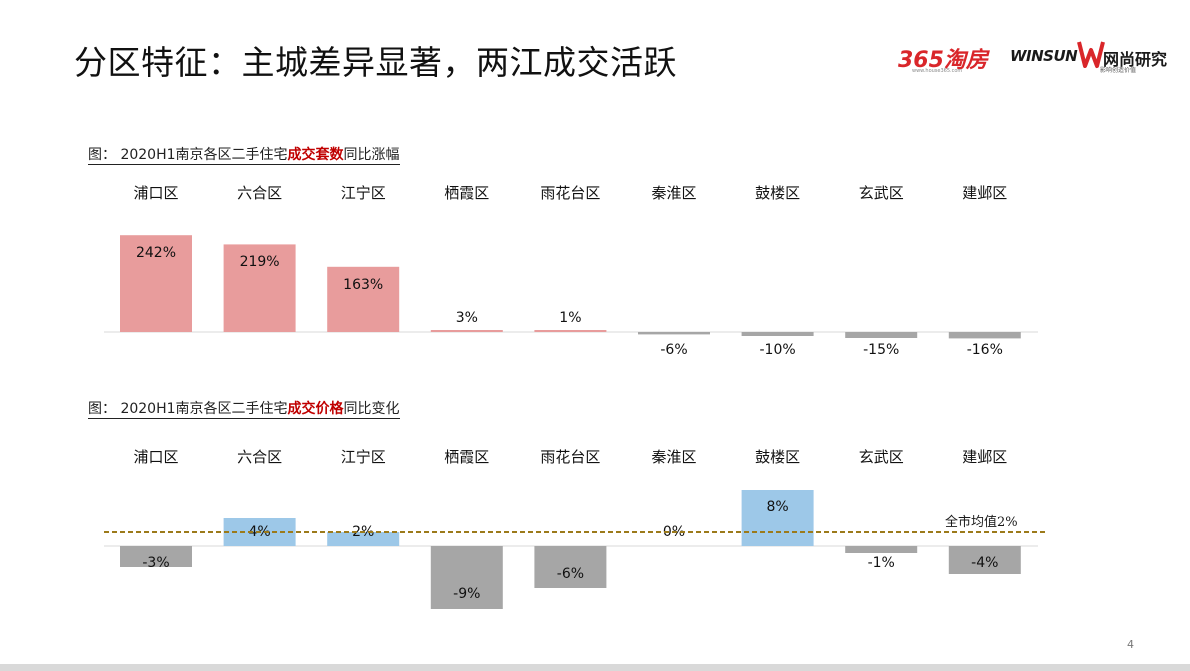  Describe the element at coordinates (881, 193) in the screenshot. I see `volume-category-label: 玄武区` at that location.